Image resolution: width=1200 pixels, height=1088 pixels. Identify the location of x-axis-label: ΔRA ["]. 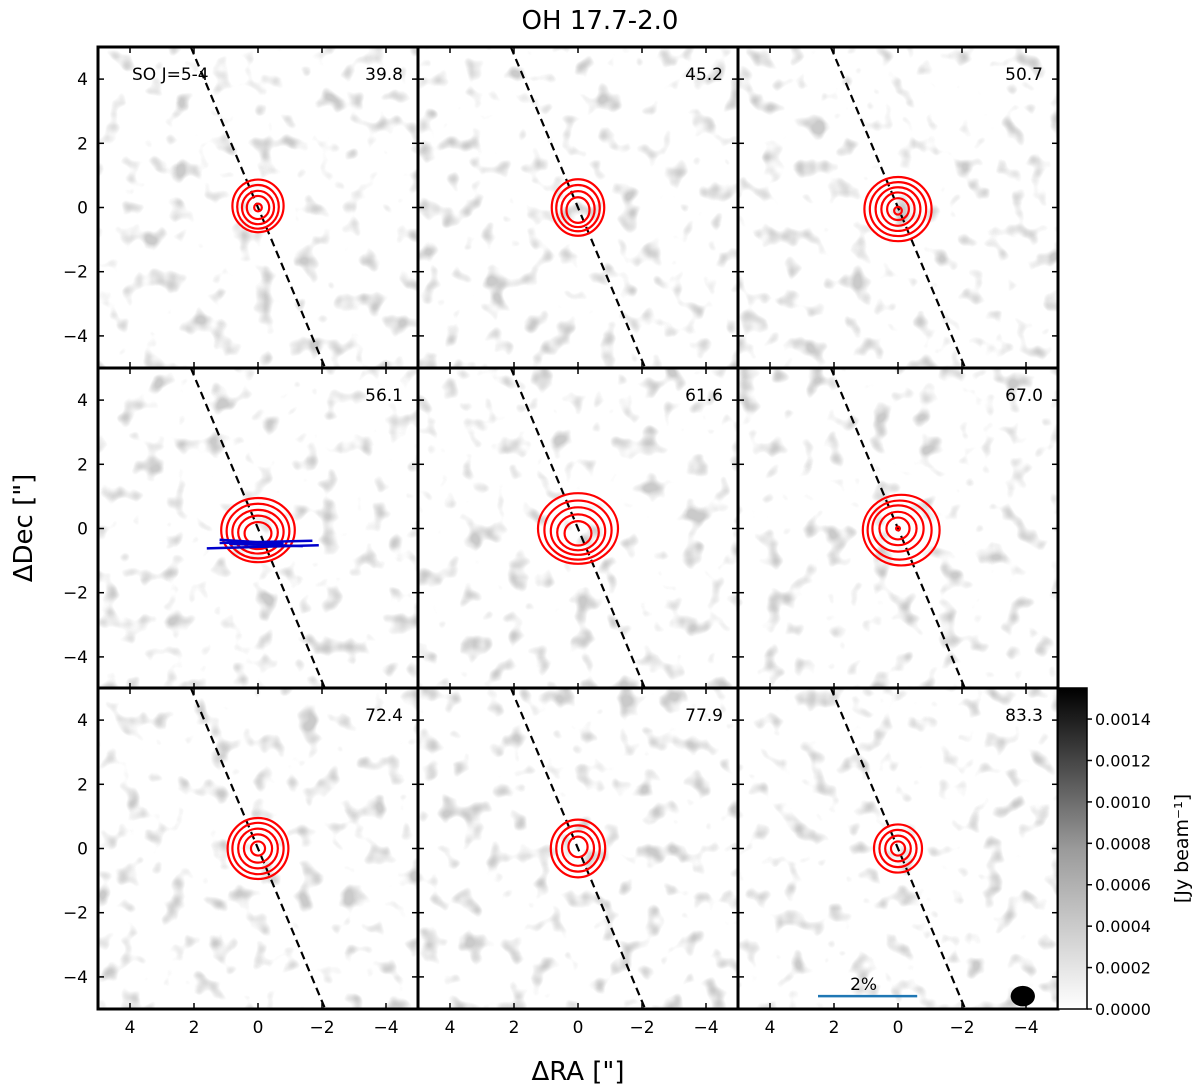
(577, 1072).